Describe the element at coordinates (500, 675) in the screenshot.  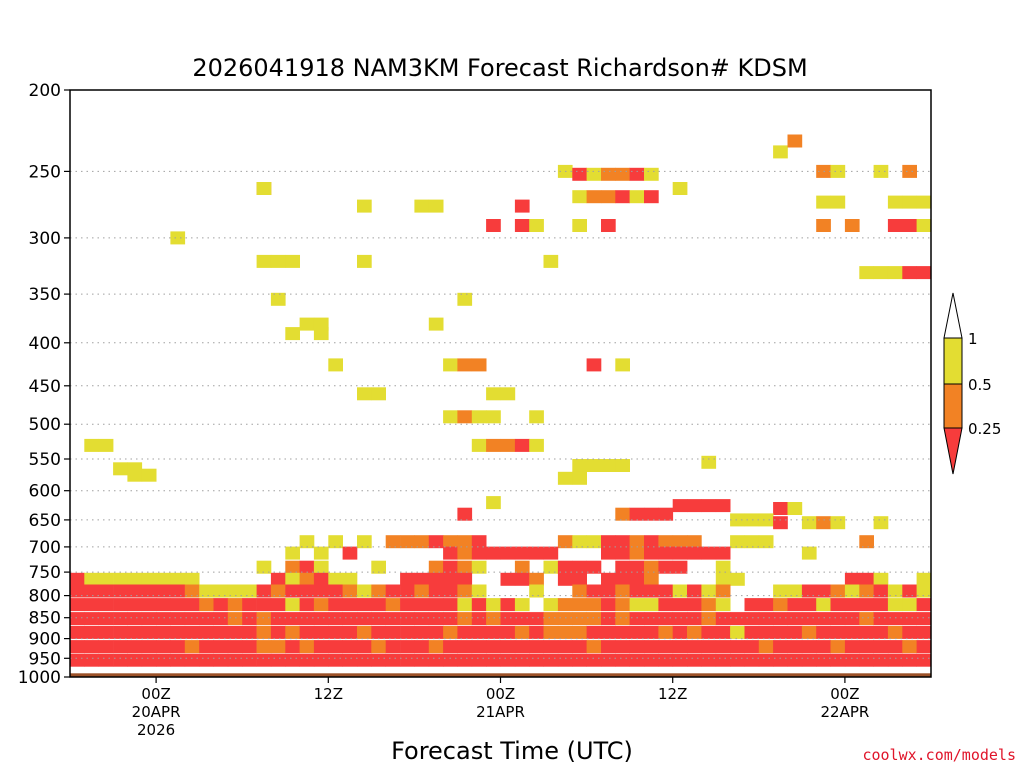
I see `ground-fill` at that location.